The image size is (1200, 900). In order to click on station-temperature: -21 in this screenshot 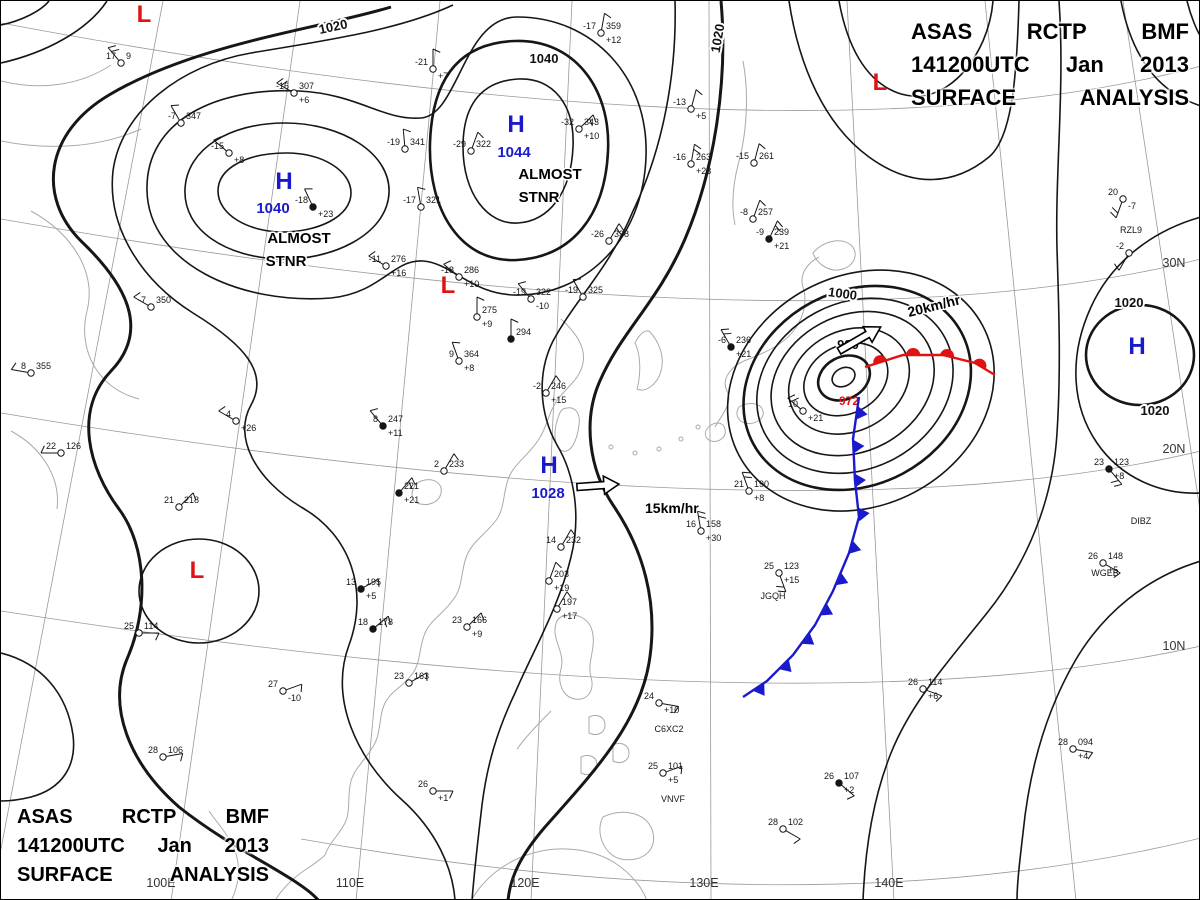, I will do `click(421, 62)`.